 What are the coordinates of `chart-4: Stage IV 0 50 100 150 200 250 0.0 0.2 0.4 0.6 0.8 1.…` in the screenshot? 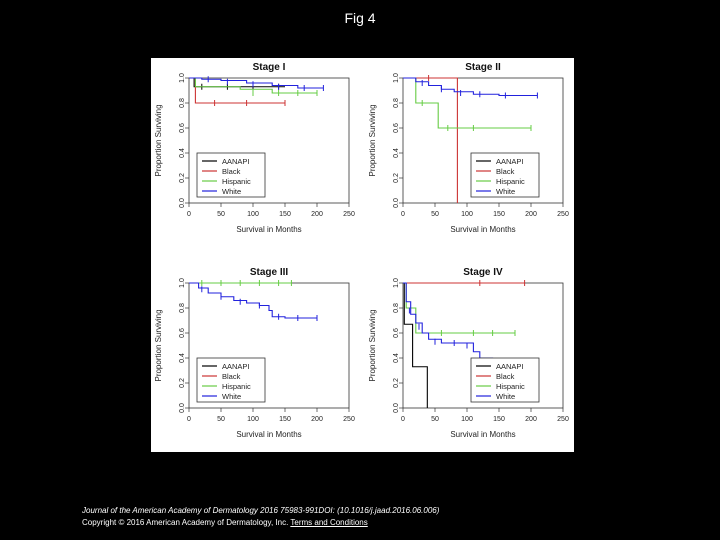 It's located at (468, 353).